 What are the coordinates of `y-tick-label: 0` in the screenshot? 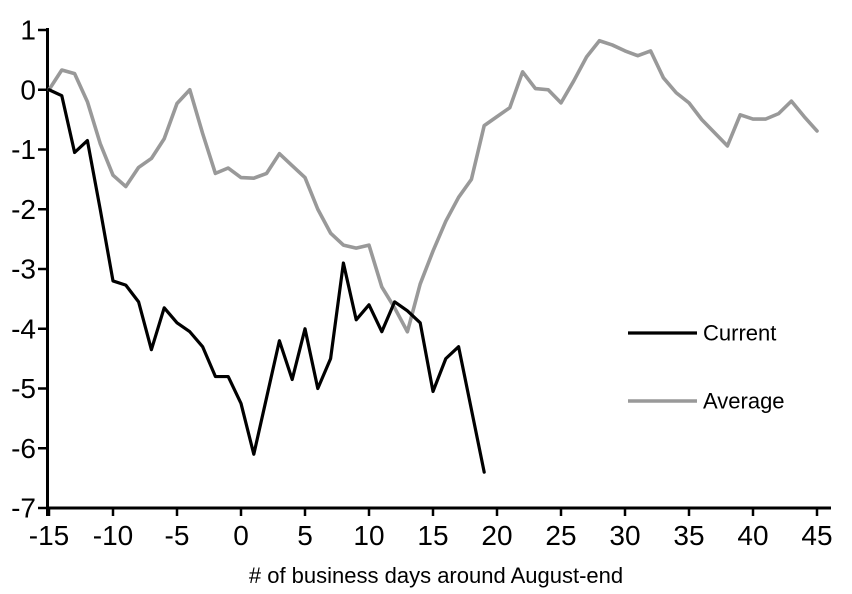 It's located at (28, 89).